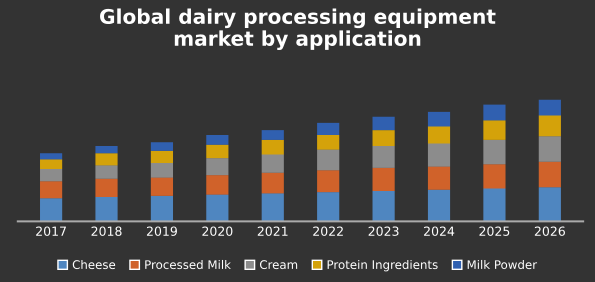  Describe the element at coordinates (503, 265) in the screenshot. I see `legend-label: Milk Powder` at that location.